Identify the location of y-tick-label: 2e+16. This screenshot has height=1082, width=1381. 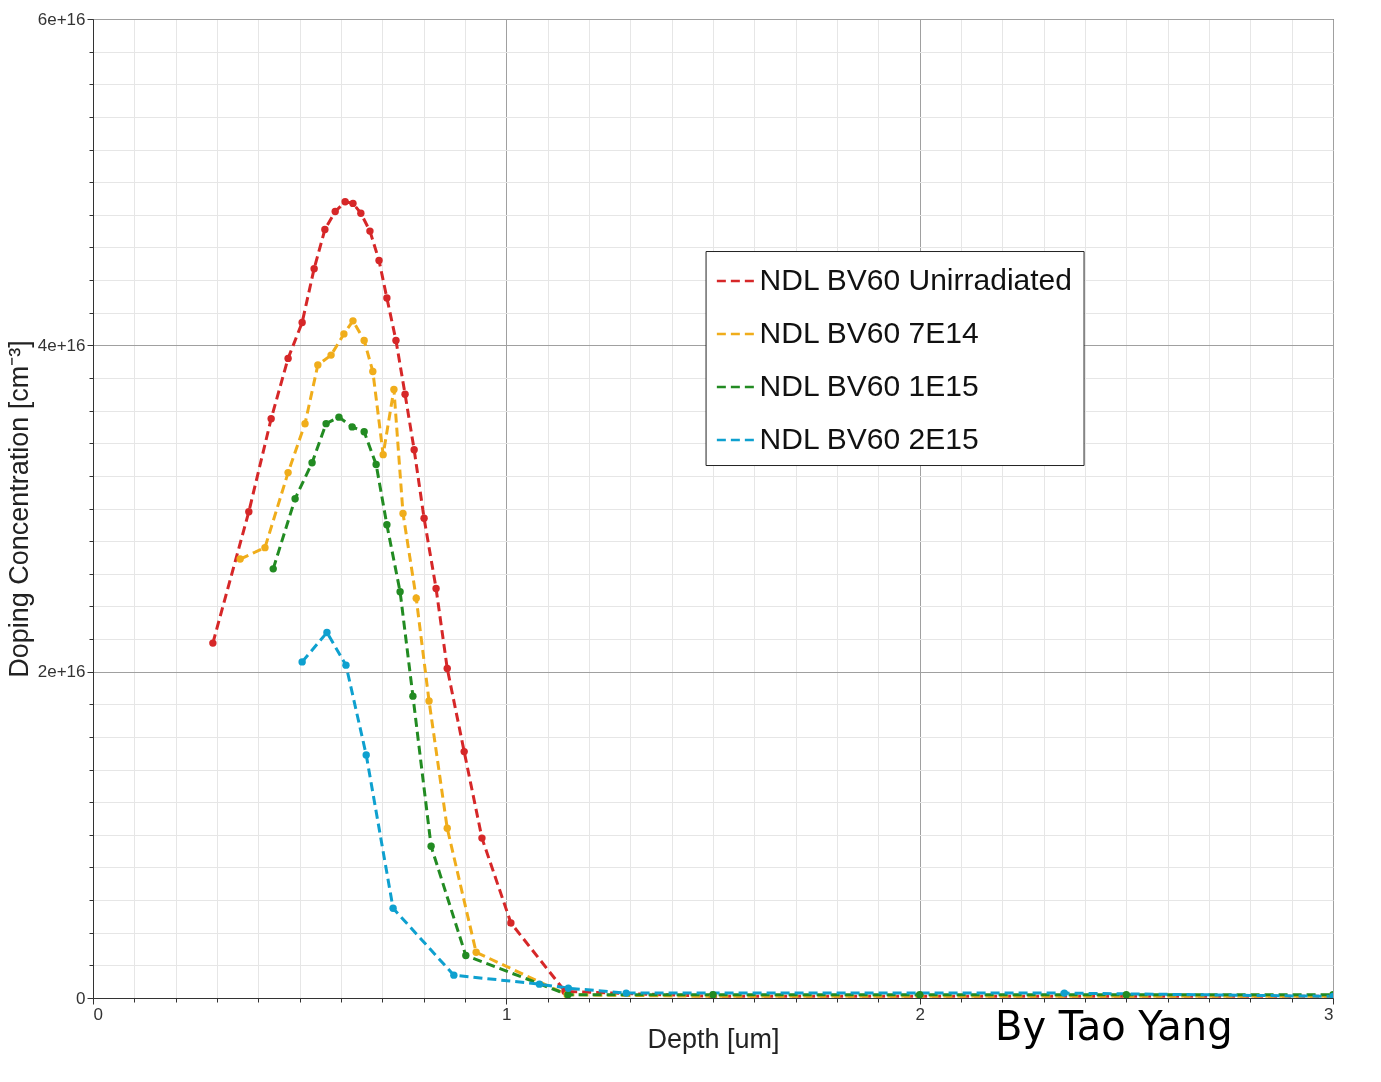
(61, 672).